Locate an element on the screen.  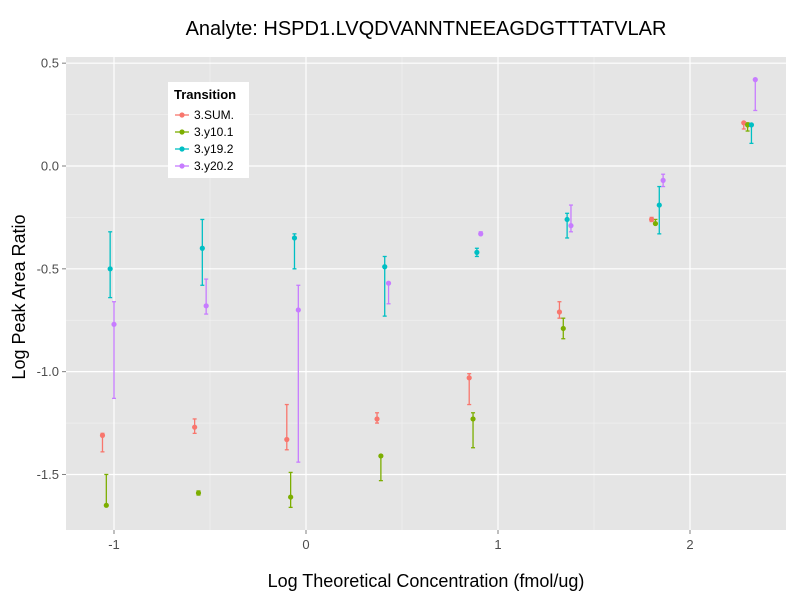
legend-label: 3.y19.2 is located at coordinates (214, 149).